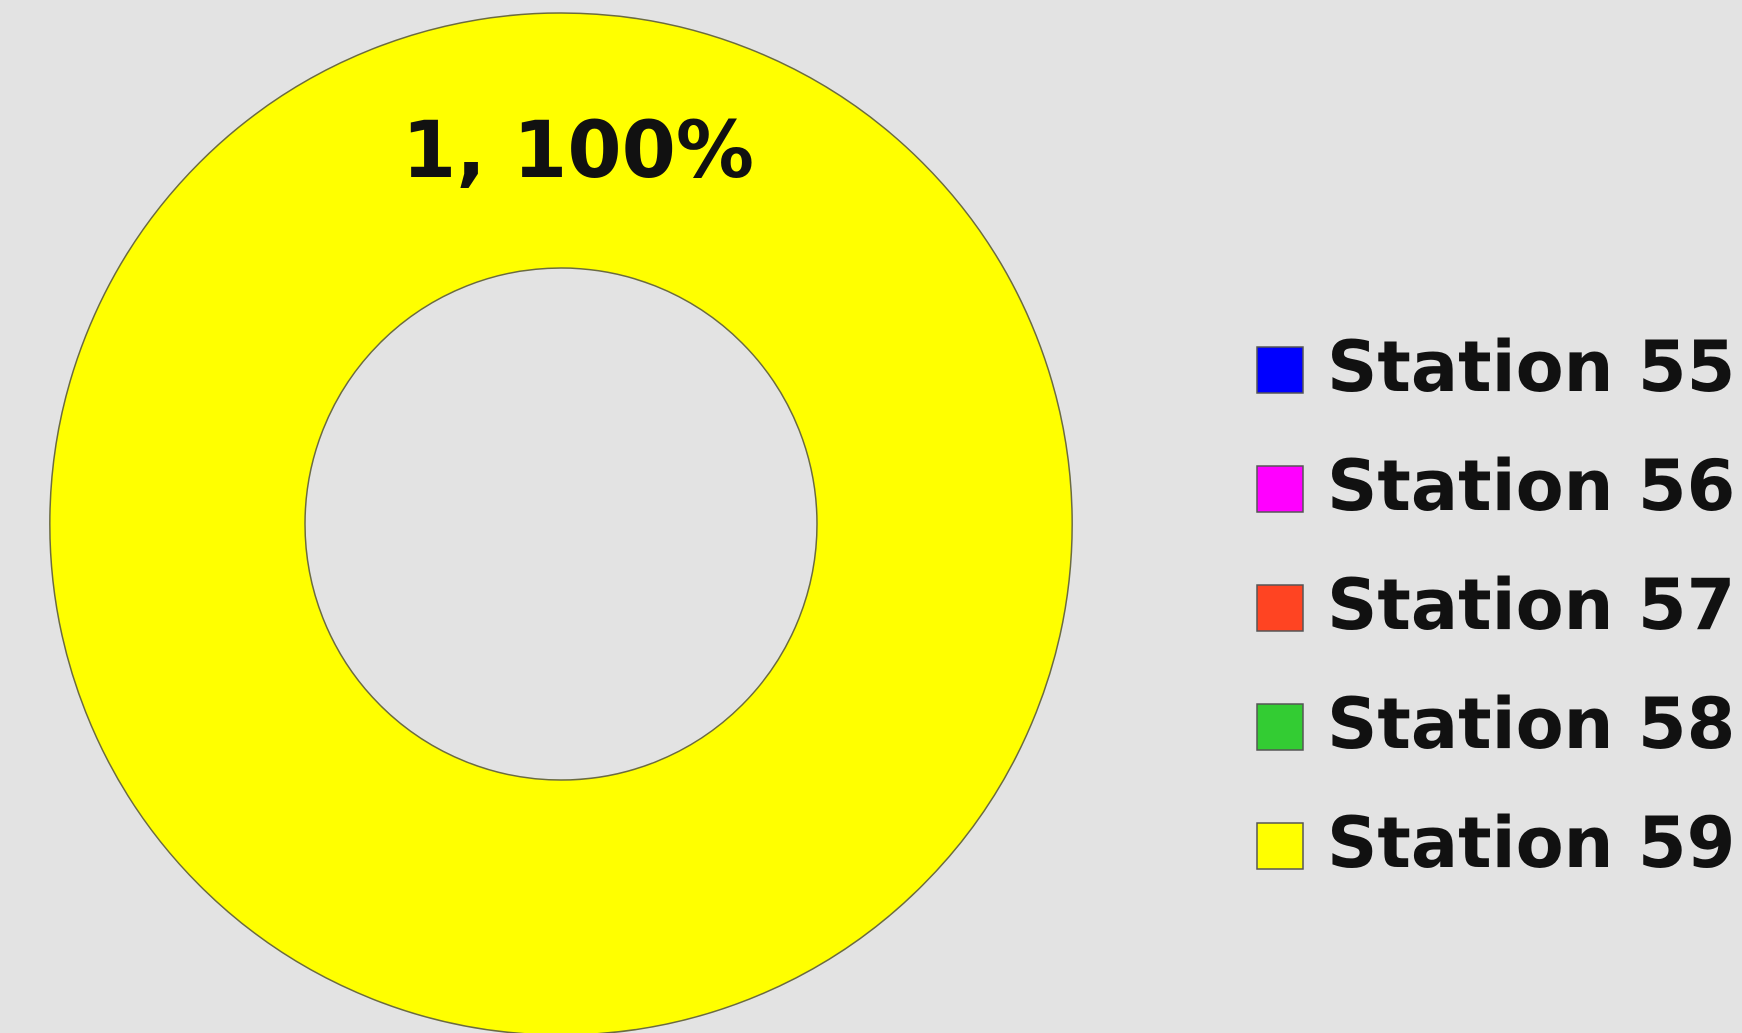 The width and height of the screenshot is (1742, 1033). What do you see at coordinates (1531, 605) in the screenshot?
I see `legend-label: Station 57` at bounding box center [1531, 605].